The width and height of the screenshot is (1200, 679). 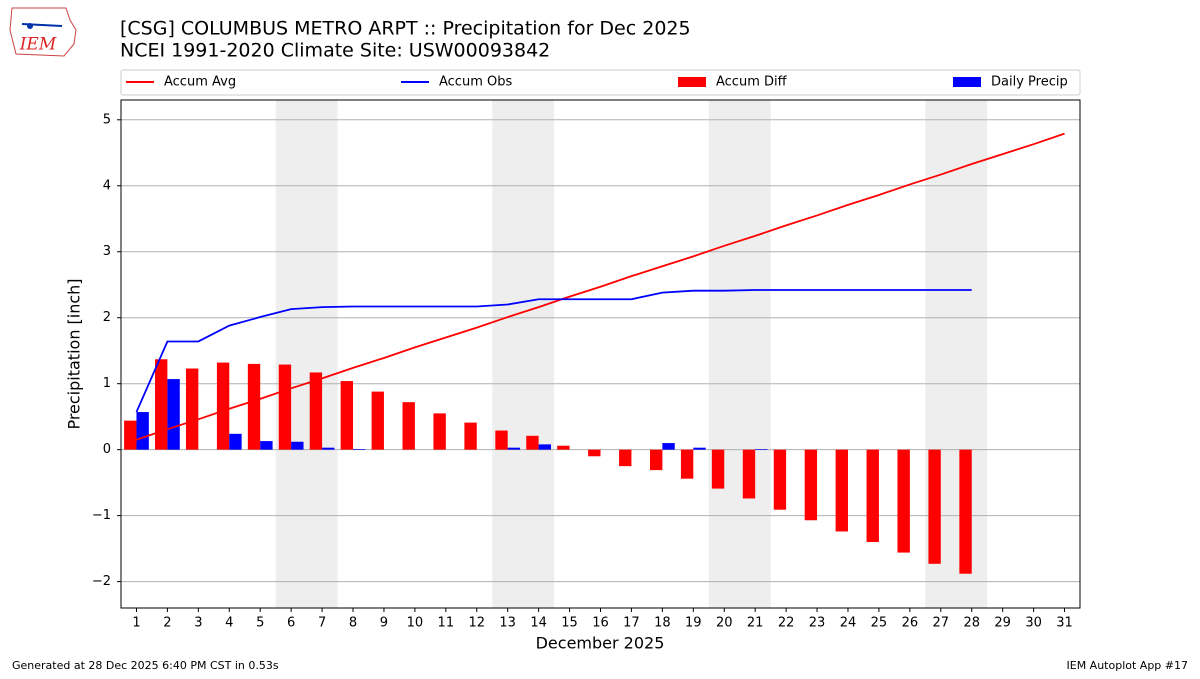 I want to click on y-tick-label: 1, so click(x=107, y=383).